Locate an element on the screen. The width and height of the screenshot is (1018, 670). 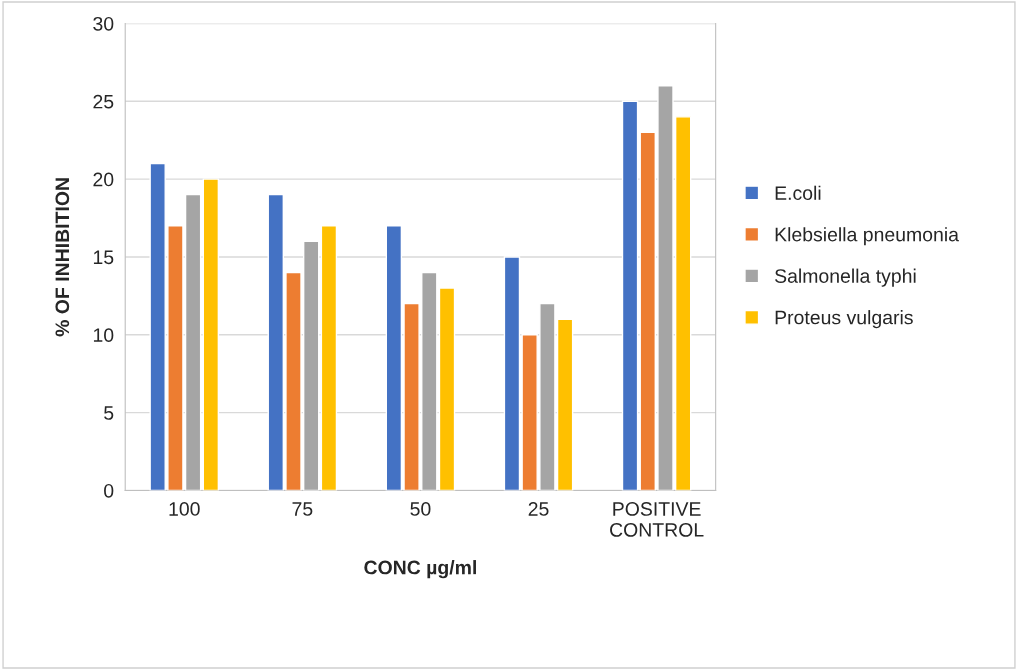
y-tick-label: 5 is located at coordinates (109, 413).